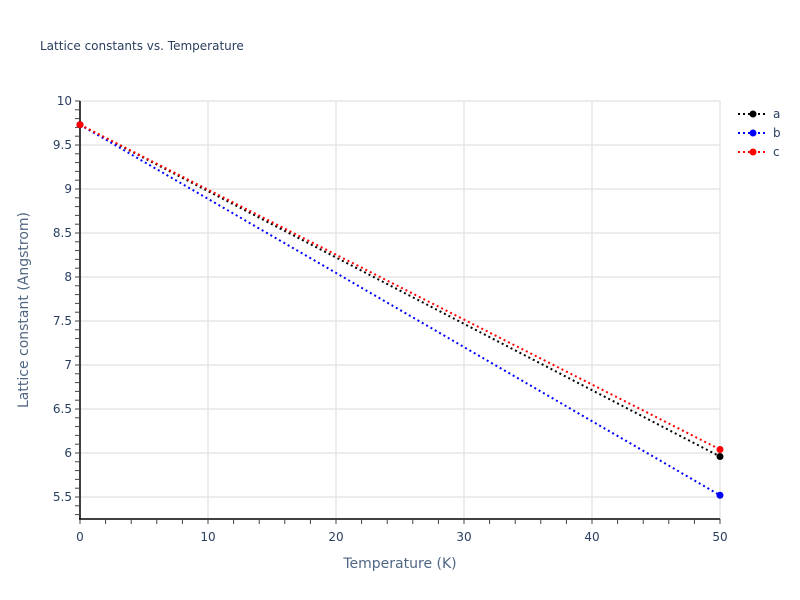 Image resolution: width=800 pixels, height=600 pixels. Describe the element at coordinates (402, 531) in the screenshot. I see `x-axis-ticks: 0 10 20 30 40 50` at that location.